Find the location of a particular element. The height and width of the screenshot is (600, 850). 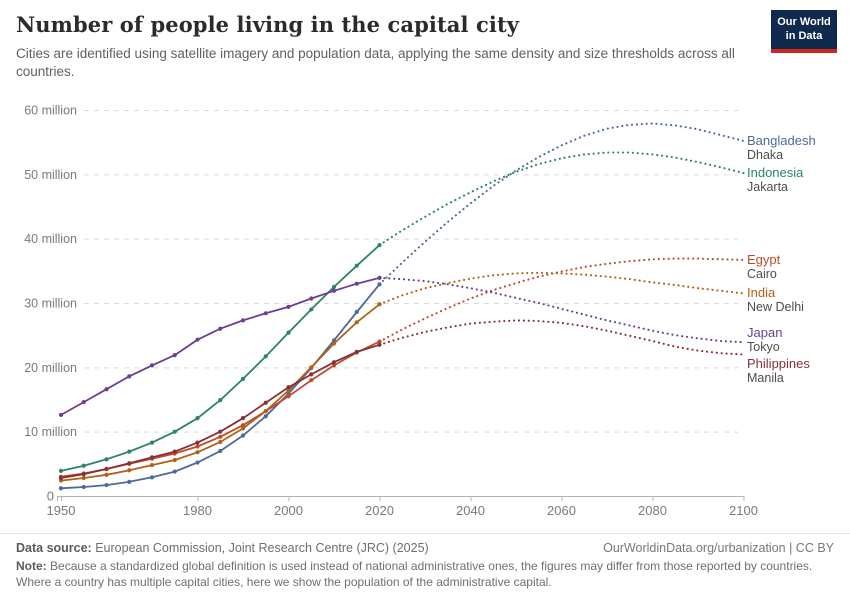

legend-entry-philippines: Philippines Manila is located at coordinates (778, 371).